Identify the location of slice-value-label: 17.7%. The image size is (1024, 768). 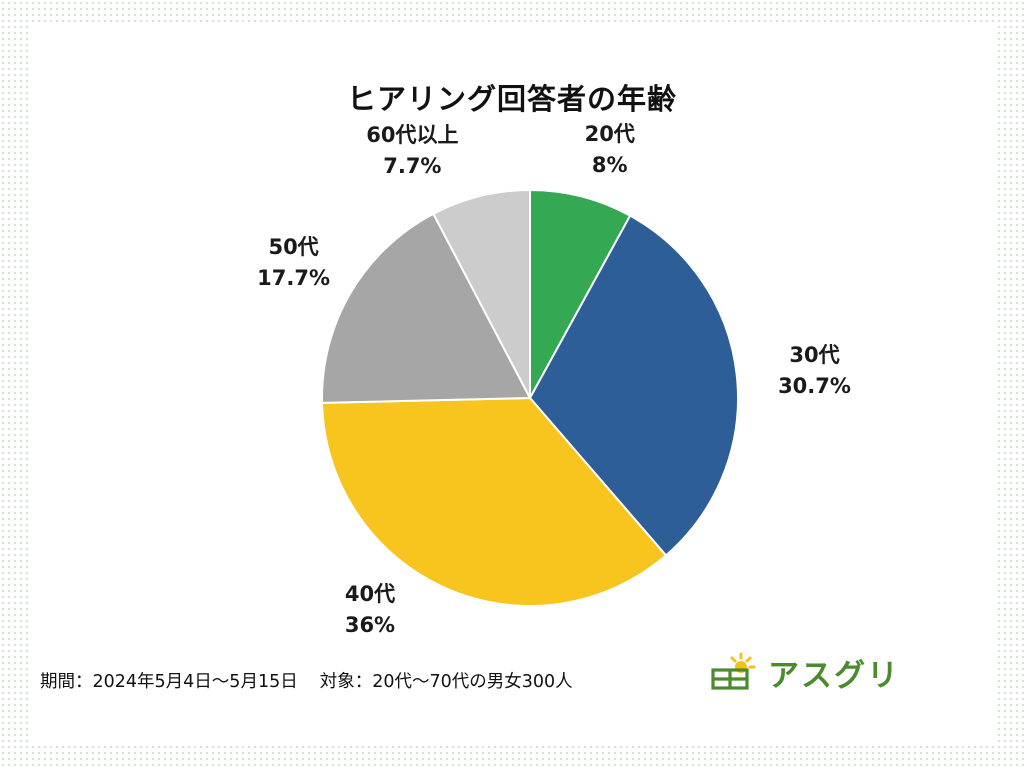
(293, 278).